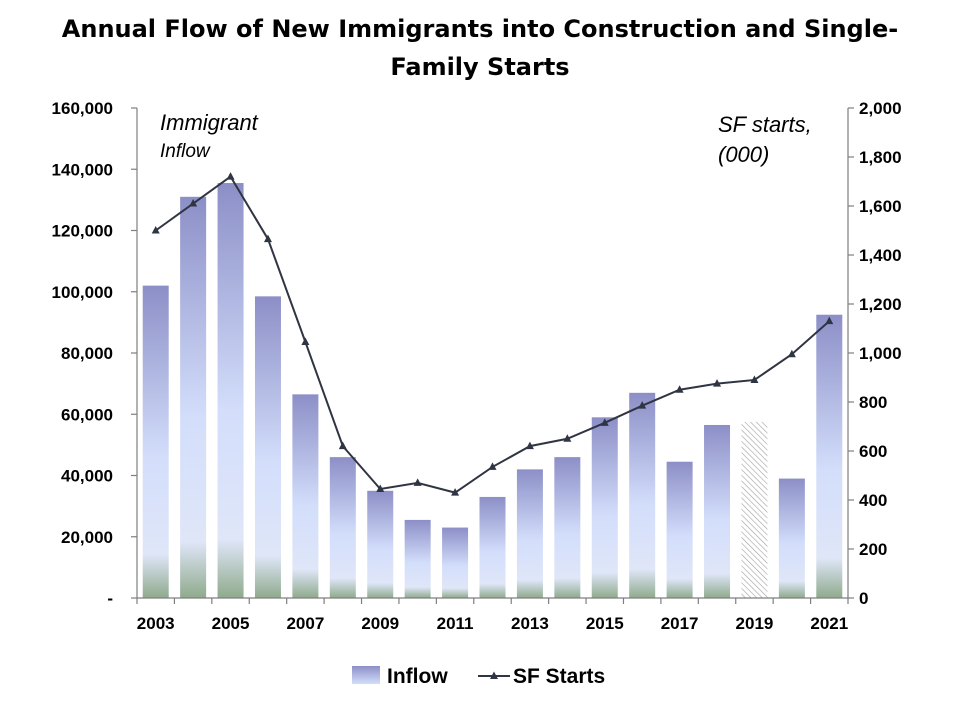  I want to click on inflow-bar-2009, so click(380, 544).